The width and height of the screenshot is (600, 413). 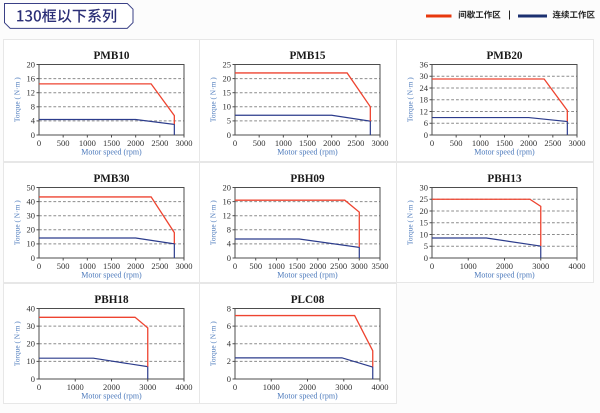 I want to click on svg-text: PMB15, so click(x=307, y=56).